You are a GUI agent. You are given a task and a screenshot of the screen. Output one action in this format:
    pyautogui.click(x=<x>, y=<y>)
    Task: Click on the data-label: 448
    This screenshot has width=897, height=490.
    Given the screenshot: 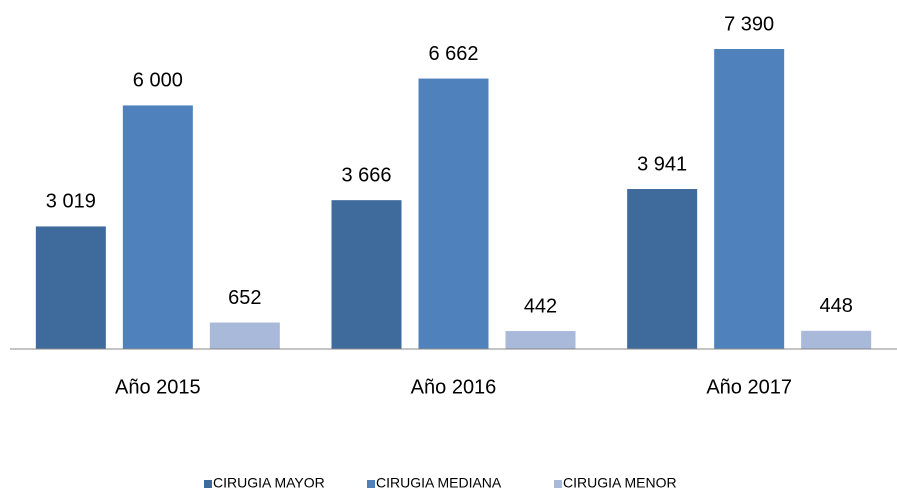 What is the action you would take?
    pyautogui.click(x=835, y=306)
    